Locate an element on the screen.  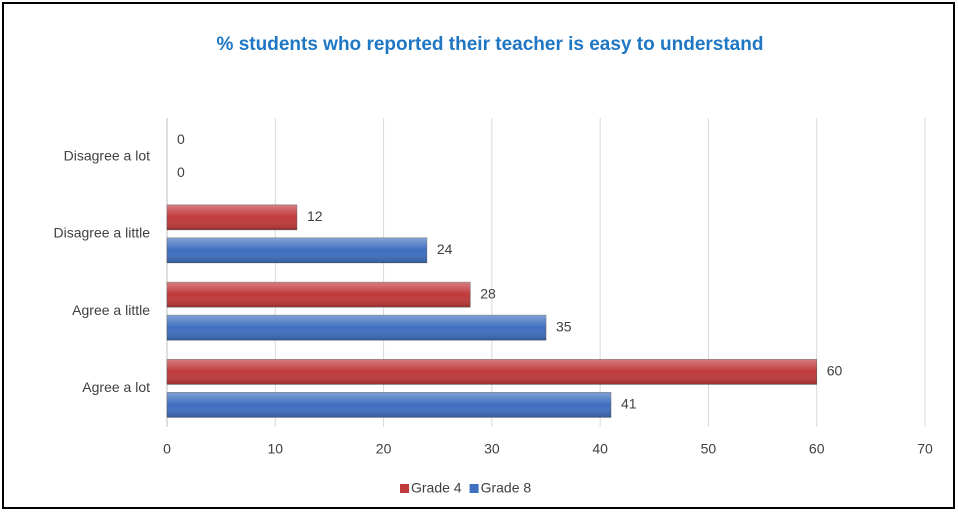
data-label: 28 is located at coordinates (488, 293).